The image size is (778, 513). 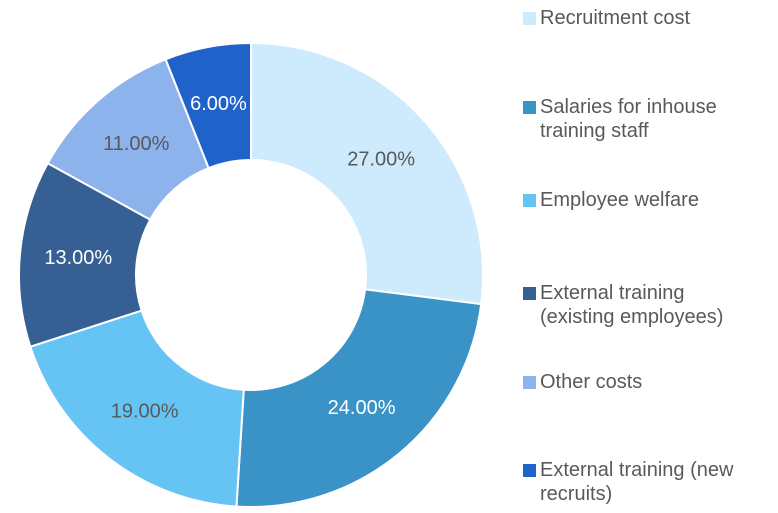 I want to click on legend-label: External training (new recruits), so click(x=637, y=482).